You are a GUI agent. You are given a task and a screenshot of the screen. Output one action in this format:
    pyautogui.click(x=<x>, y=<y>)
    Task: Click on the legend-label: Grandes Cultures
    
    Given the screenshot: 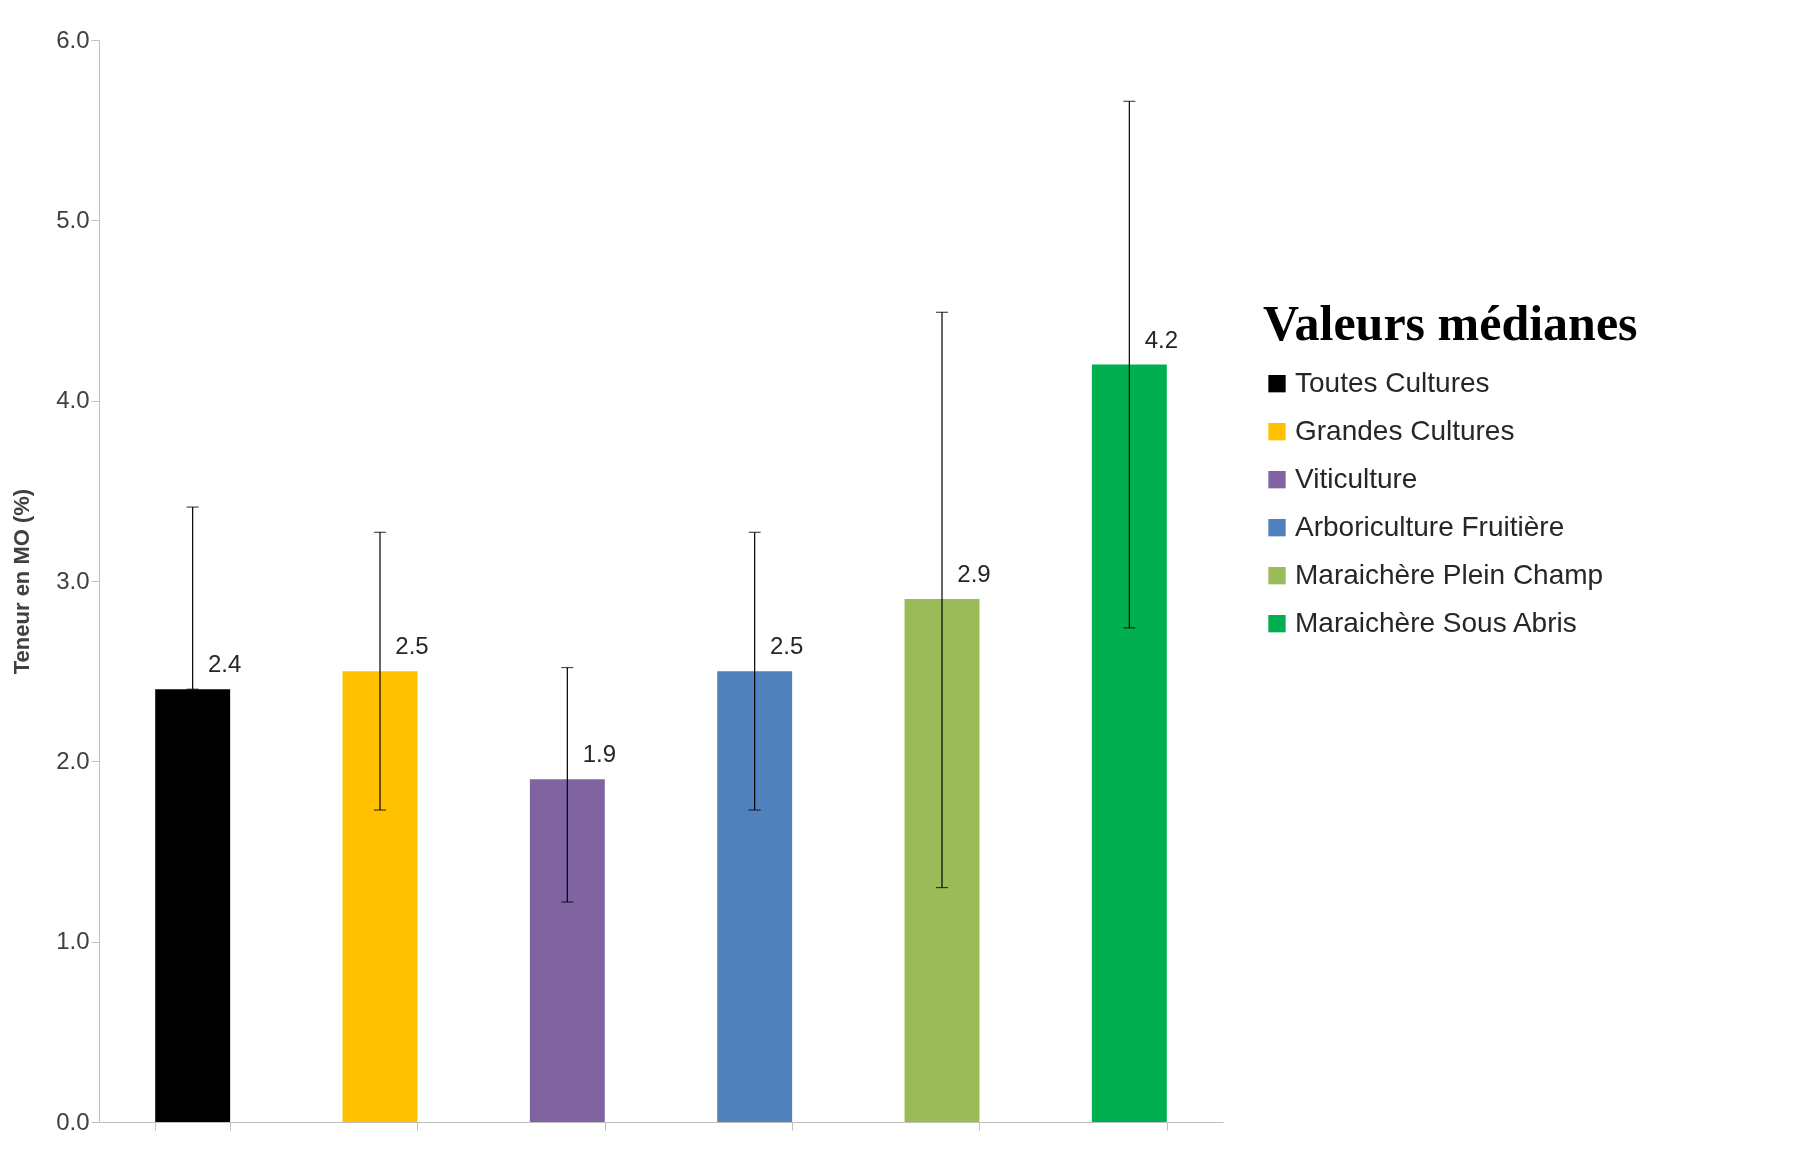 What is the action you would take?
    pyautogui.click(x=1405, y=430)
    